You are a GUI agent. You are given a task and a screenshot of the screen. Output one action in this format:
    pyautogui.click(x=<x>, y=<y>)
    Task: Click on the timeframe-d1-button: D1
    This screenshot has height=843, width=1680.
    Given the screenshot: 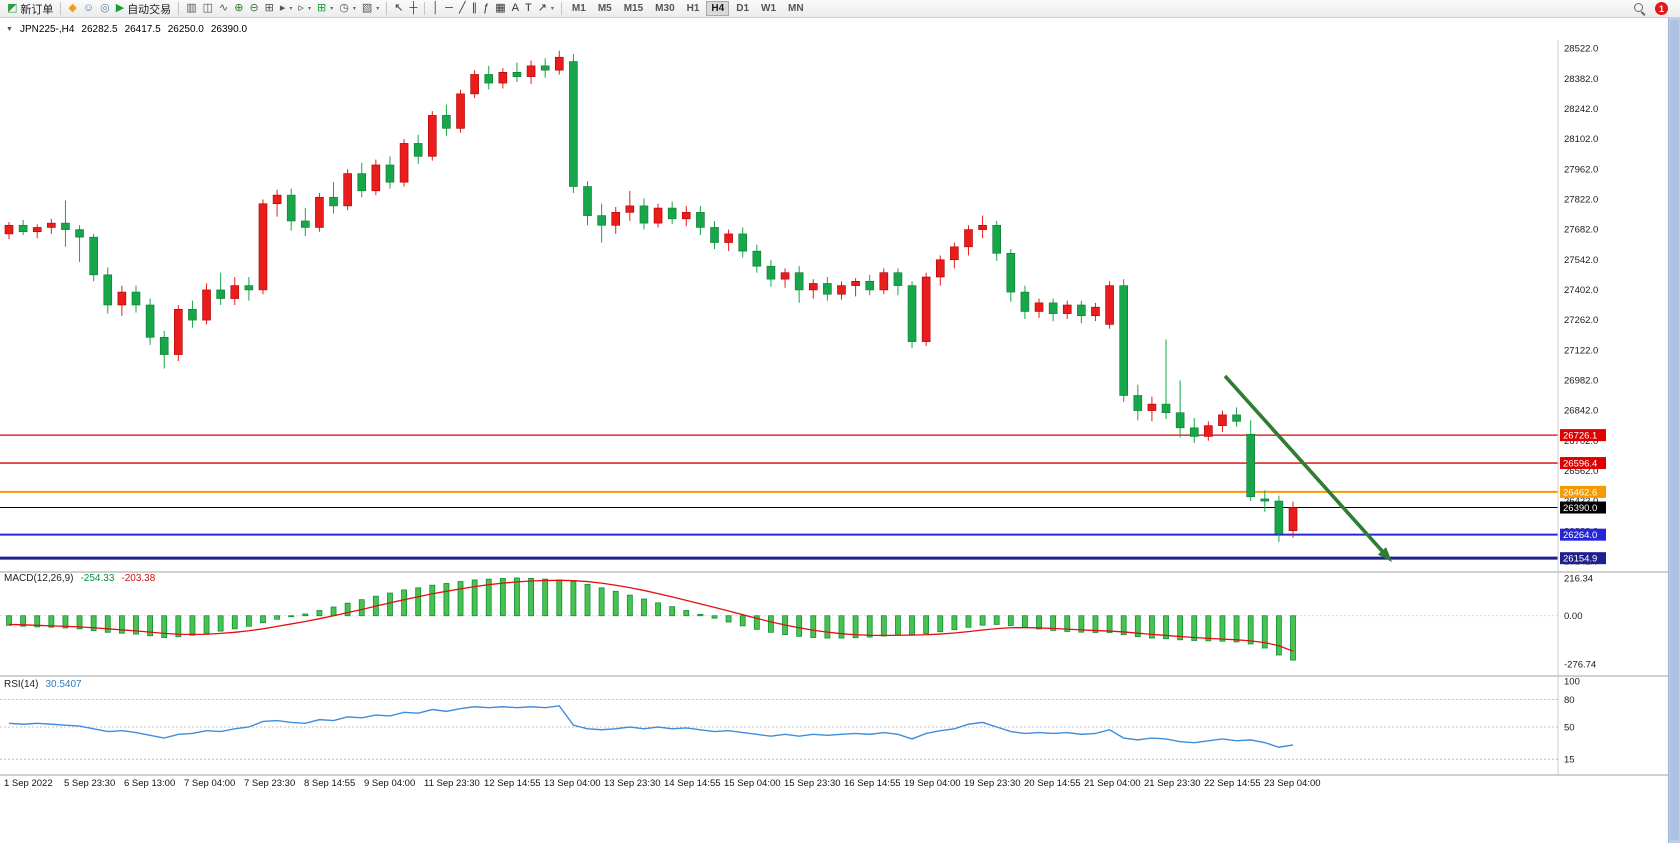 What is the action you would take?
    pyautogui.click(x=743, y=8)
    